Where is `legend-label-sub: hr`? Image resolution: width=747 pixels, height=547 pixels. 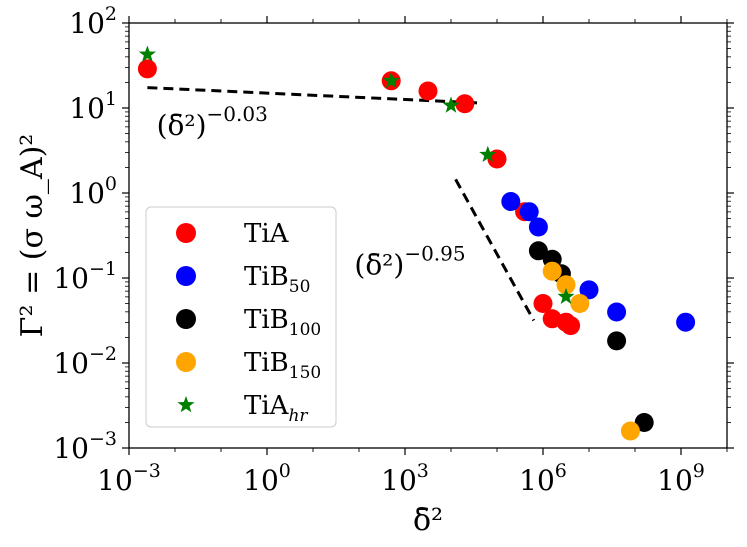
legend-label-sub: hr is located at coordinates (298, 416).